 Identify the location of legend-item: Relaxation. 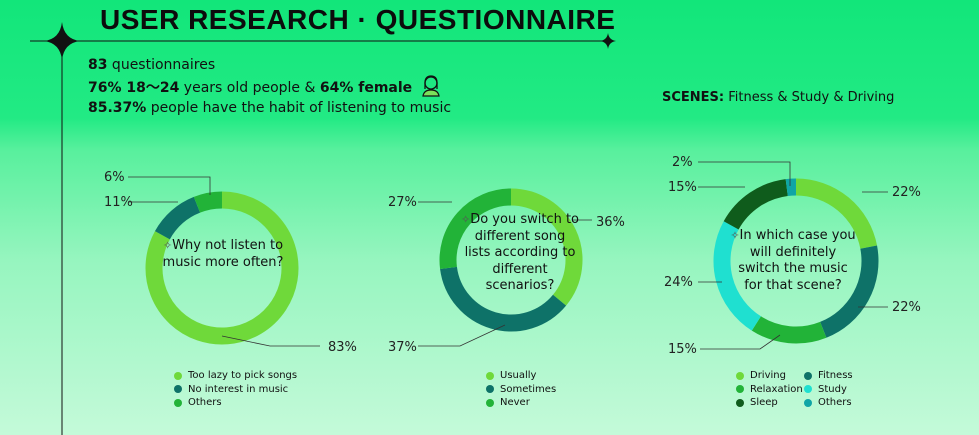
(770, 390).